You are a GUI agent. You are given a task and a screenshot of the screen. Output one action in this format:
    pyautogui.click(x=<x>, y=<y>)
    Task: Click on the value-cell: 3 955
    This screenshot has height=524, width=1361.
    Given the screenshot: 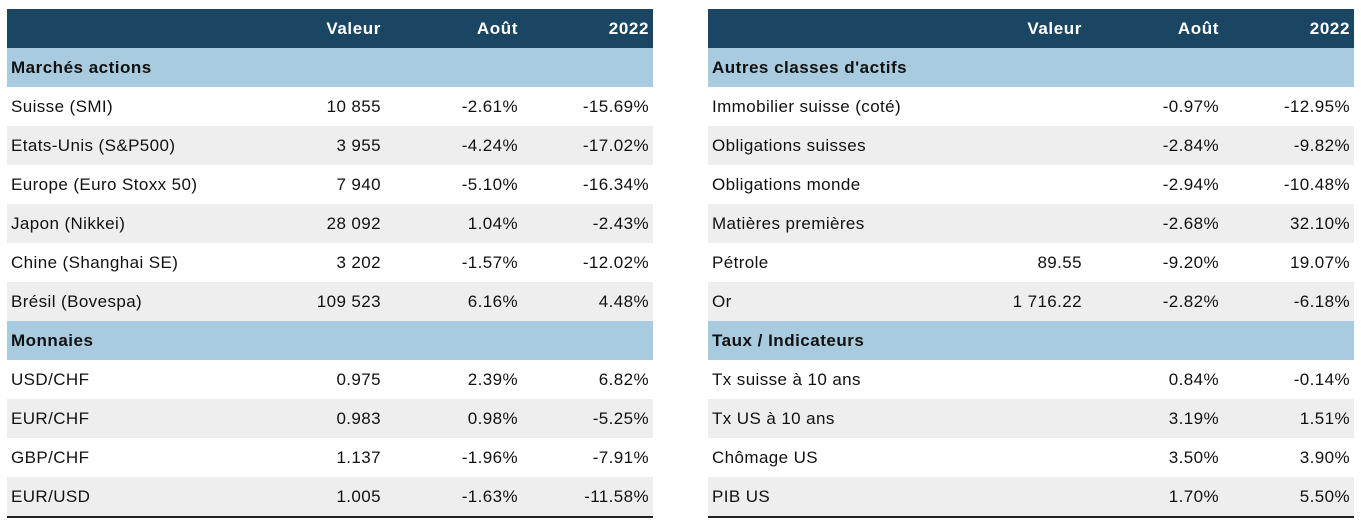 What is the action you would take?
    pyautogui.click(x=320, y=145)
    